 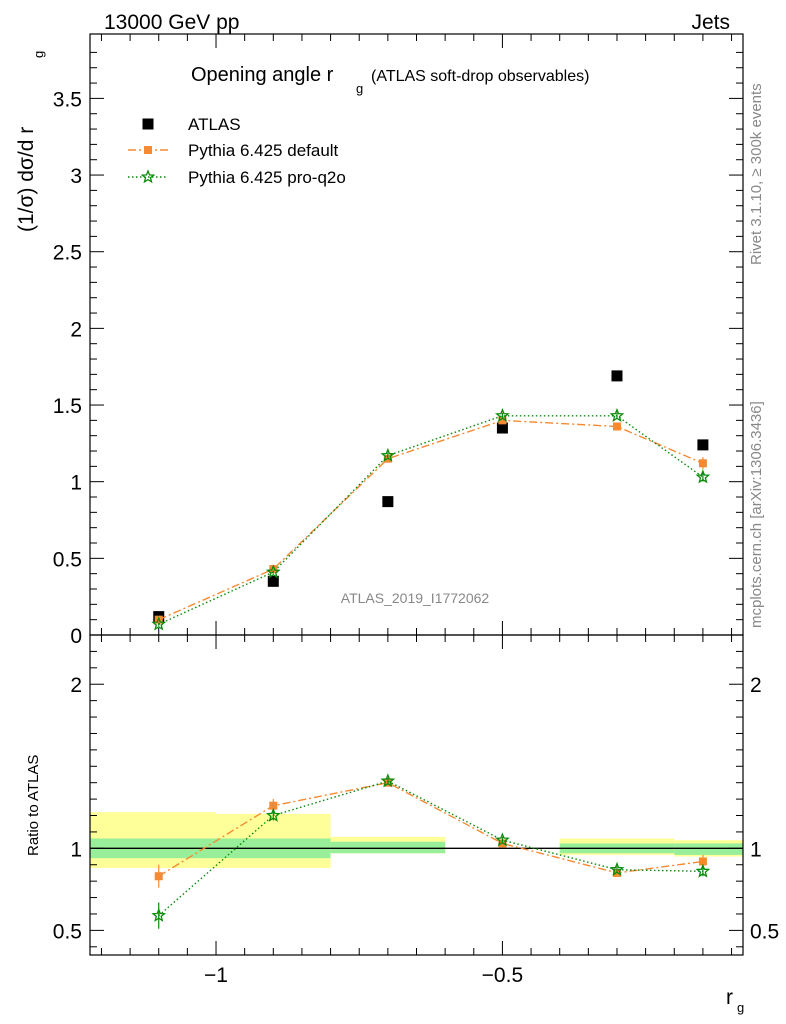 What do you see at coordinates (26, 179) in the screenshot?
I see `y-axis-label-text: (1/σ) dσ/d r` at bounding box center [26, 179].